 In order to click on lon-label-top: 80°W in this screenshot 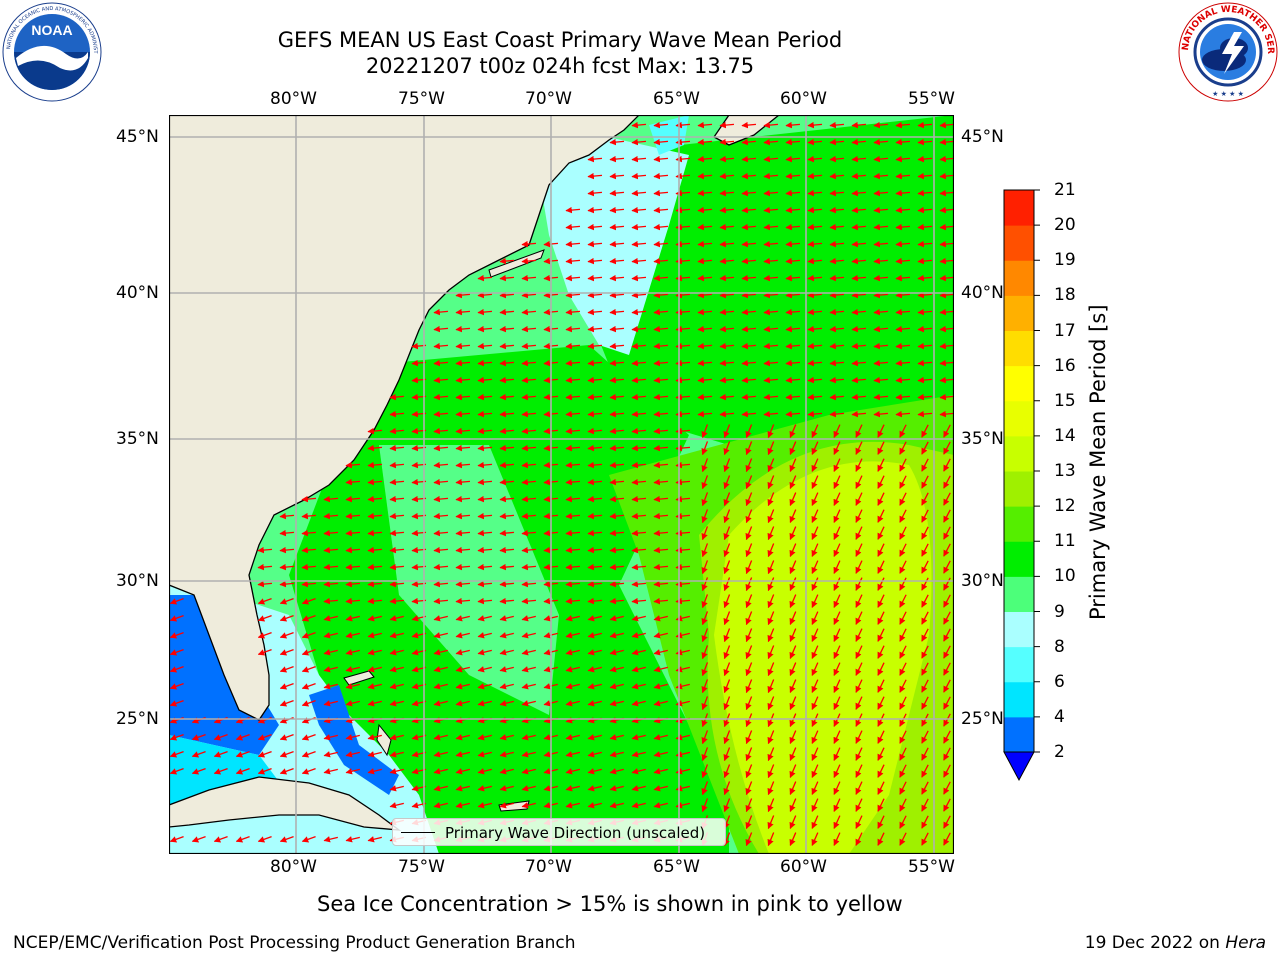, I will do `click(293, 99)`.